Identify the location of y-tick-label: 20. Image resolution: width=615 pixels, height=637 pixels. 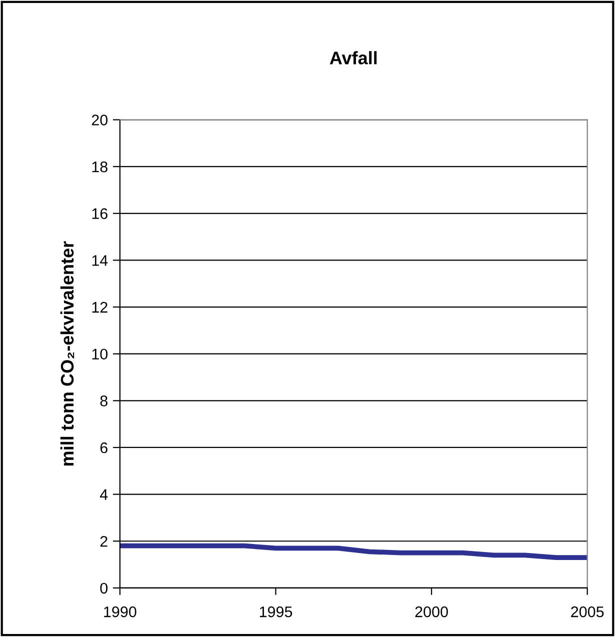
(100, 120).